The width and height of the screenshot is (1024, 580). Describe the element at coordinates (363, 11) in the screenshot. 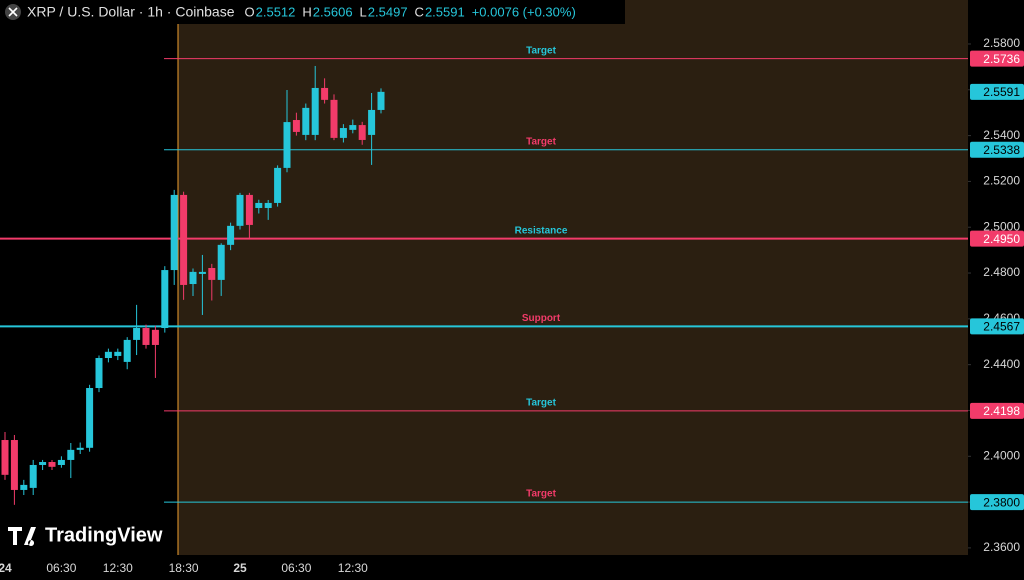

I see `legend-key: L` at that location.